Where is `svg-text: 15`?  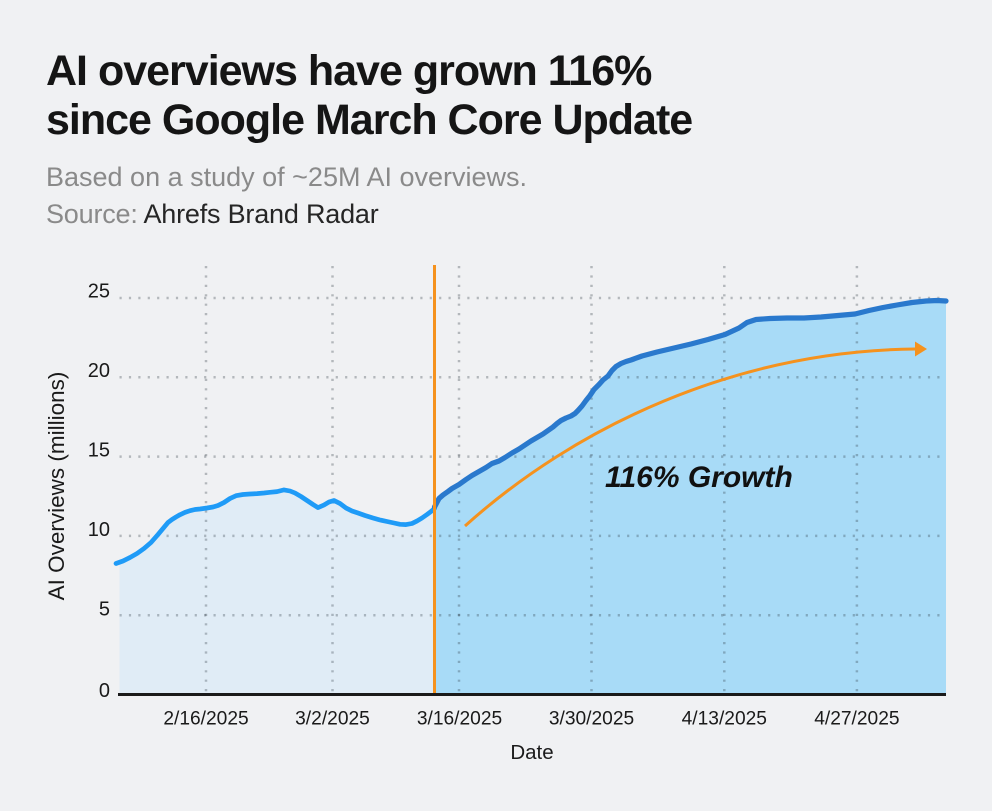 svg-text: 15 is located at coordinates (99, 451).